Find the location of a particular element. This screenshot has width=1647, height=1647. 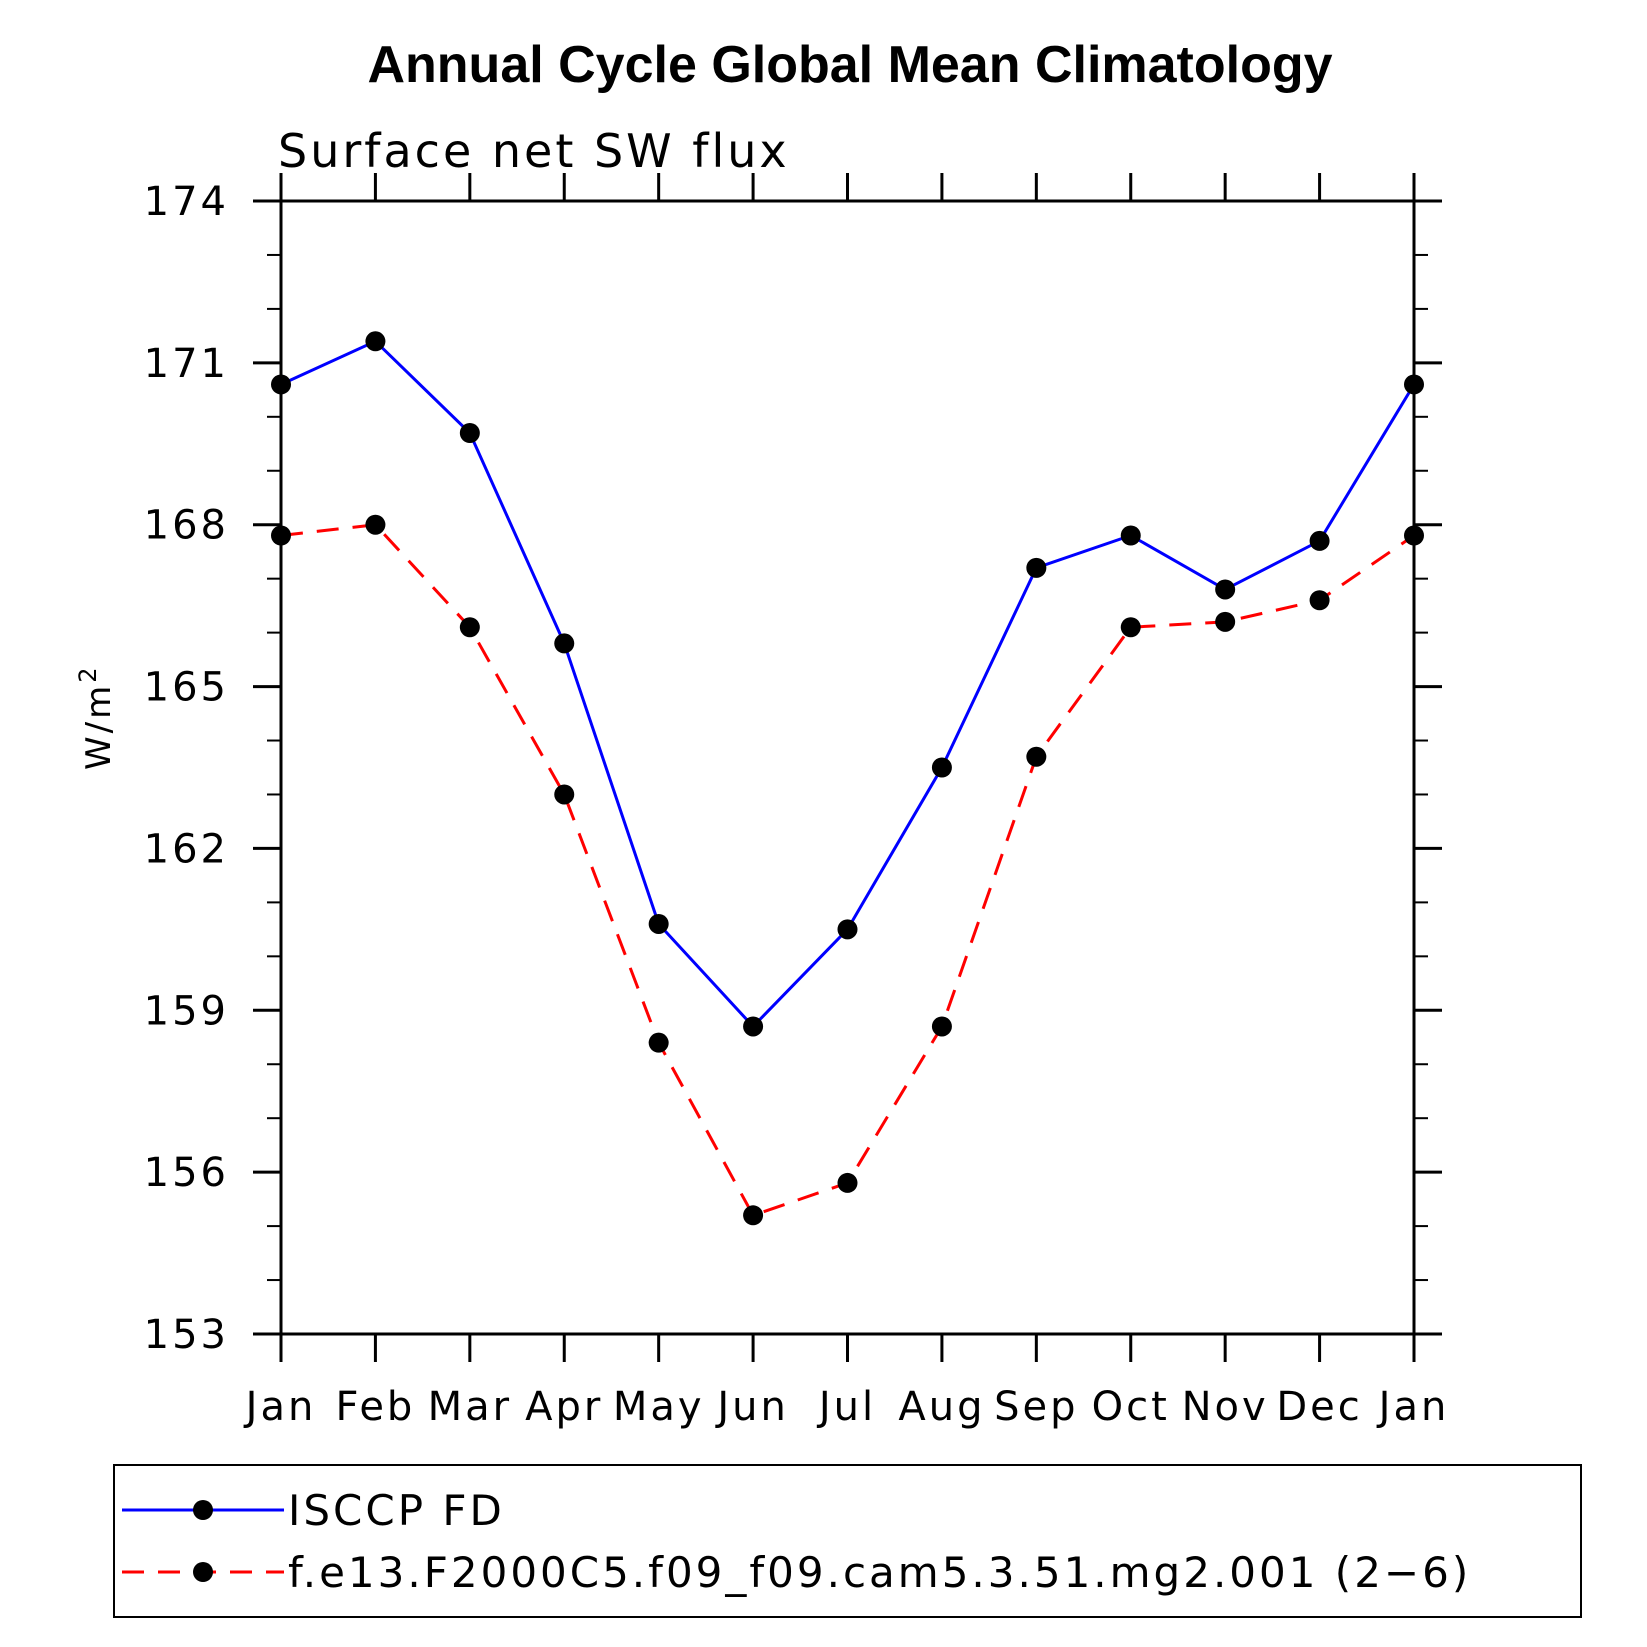

x-tick-label: Feb is located at coordinates (376, 1407).